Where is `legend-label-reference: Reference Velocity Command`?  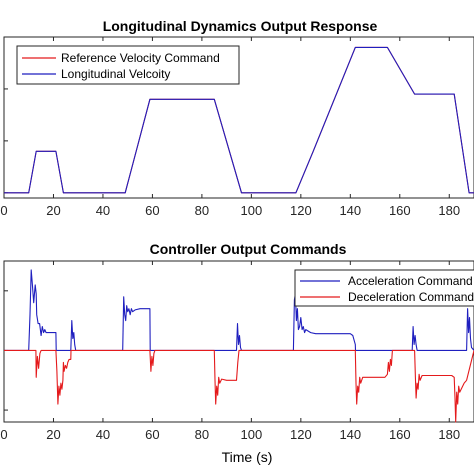
legend-label-reference: Reference Velocity Command is located at coordinates (140, 58).